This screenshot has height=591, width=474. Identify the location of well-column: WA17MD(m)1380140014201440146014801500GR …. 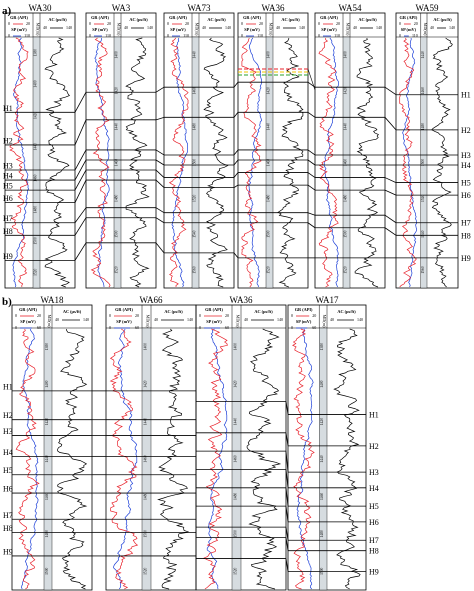
(327, 443).